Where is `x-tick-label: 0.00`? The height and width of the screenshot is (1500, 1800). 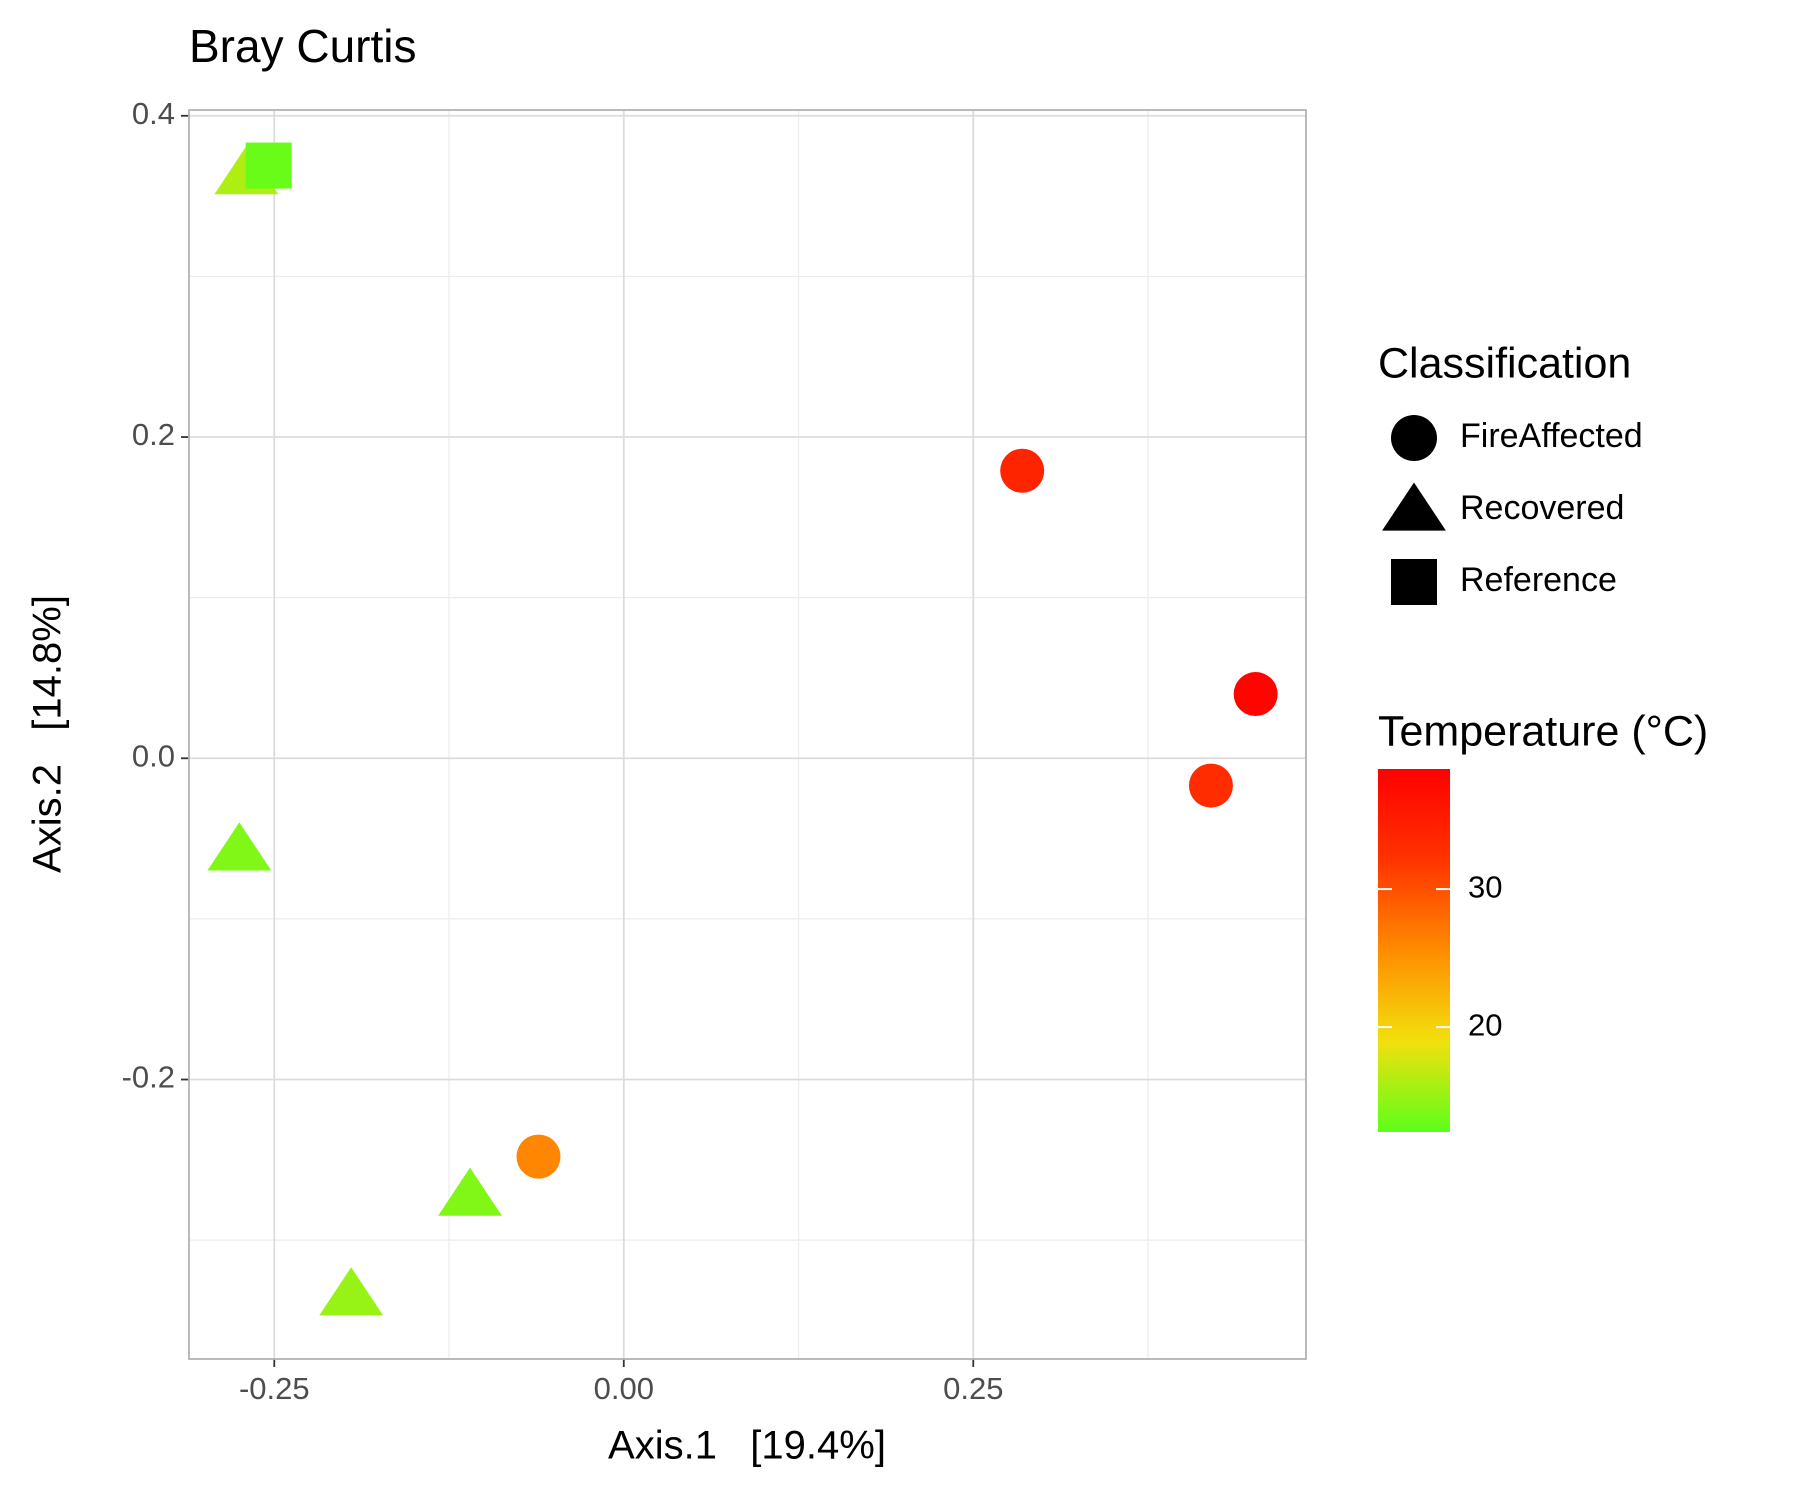 x-tick-label: 0.00 is located at coordinates (624, 1388).